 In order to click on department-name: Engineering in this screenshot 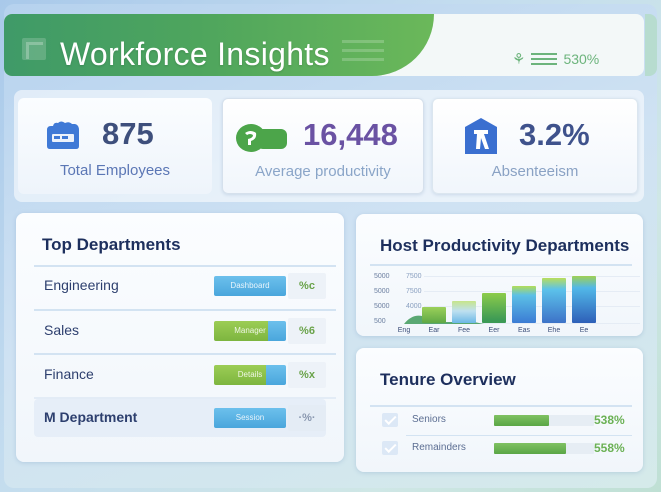, I will do `click(81, 285)`.